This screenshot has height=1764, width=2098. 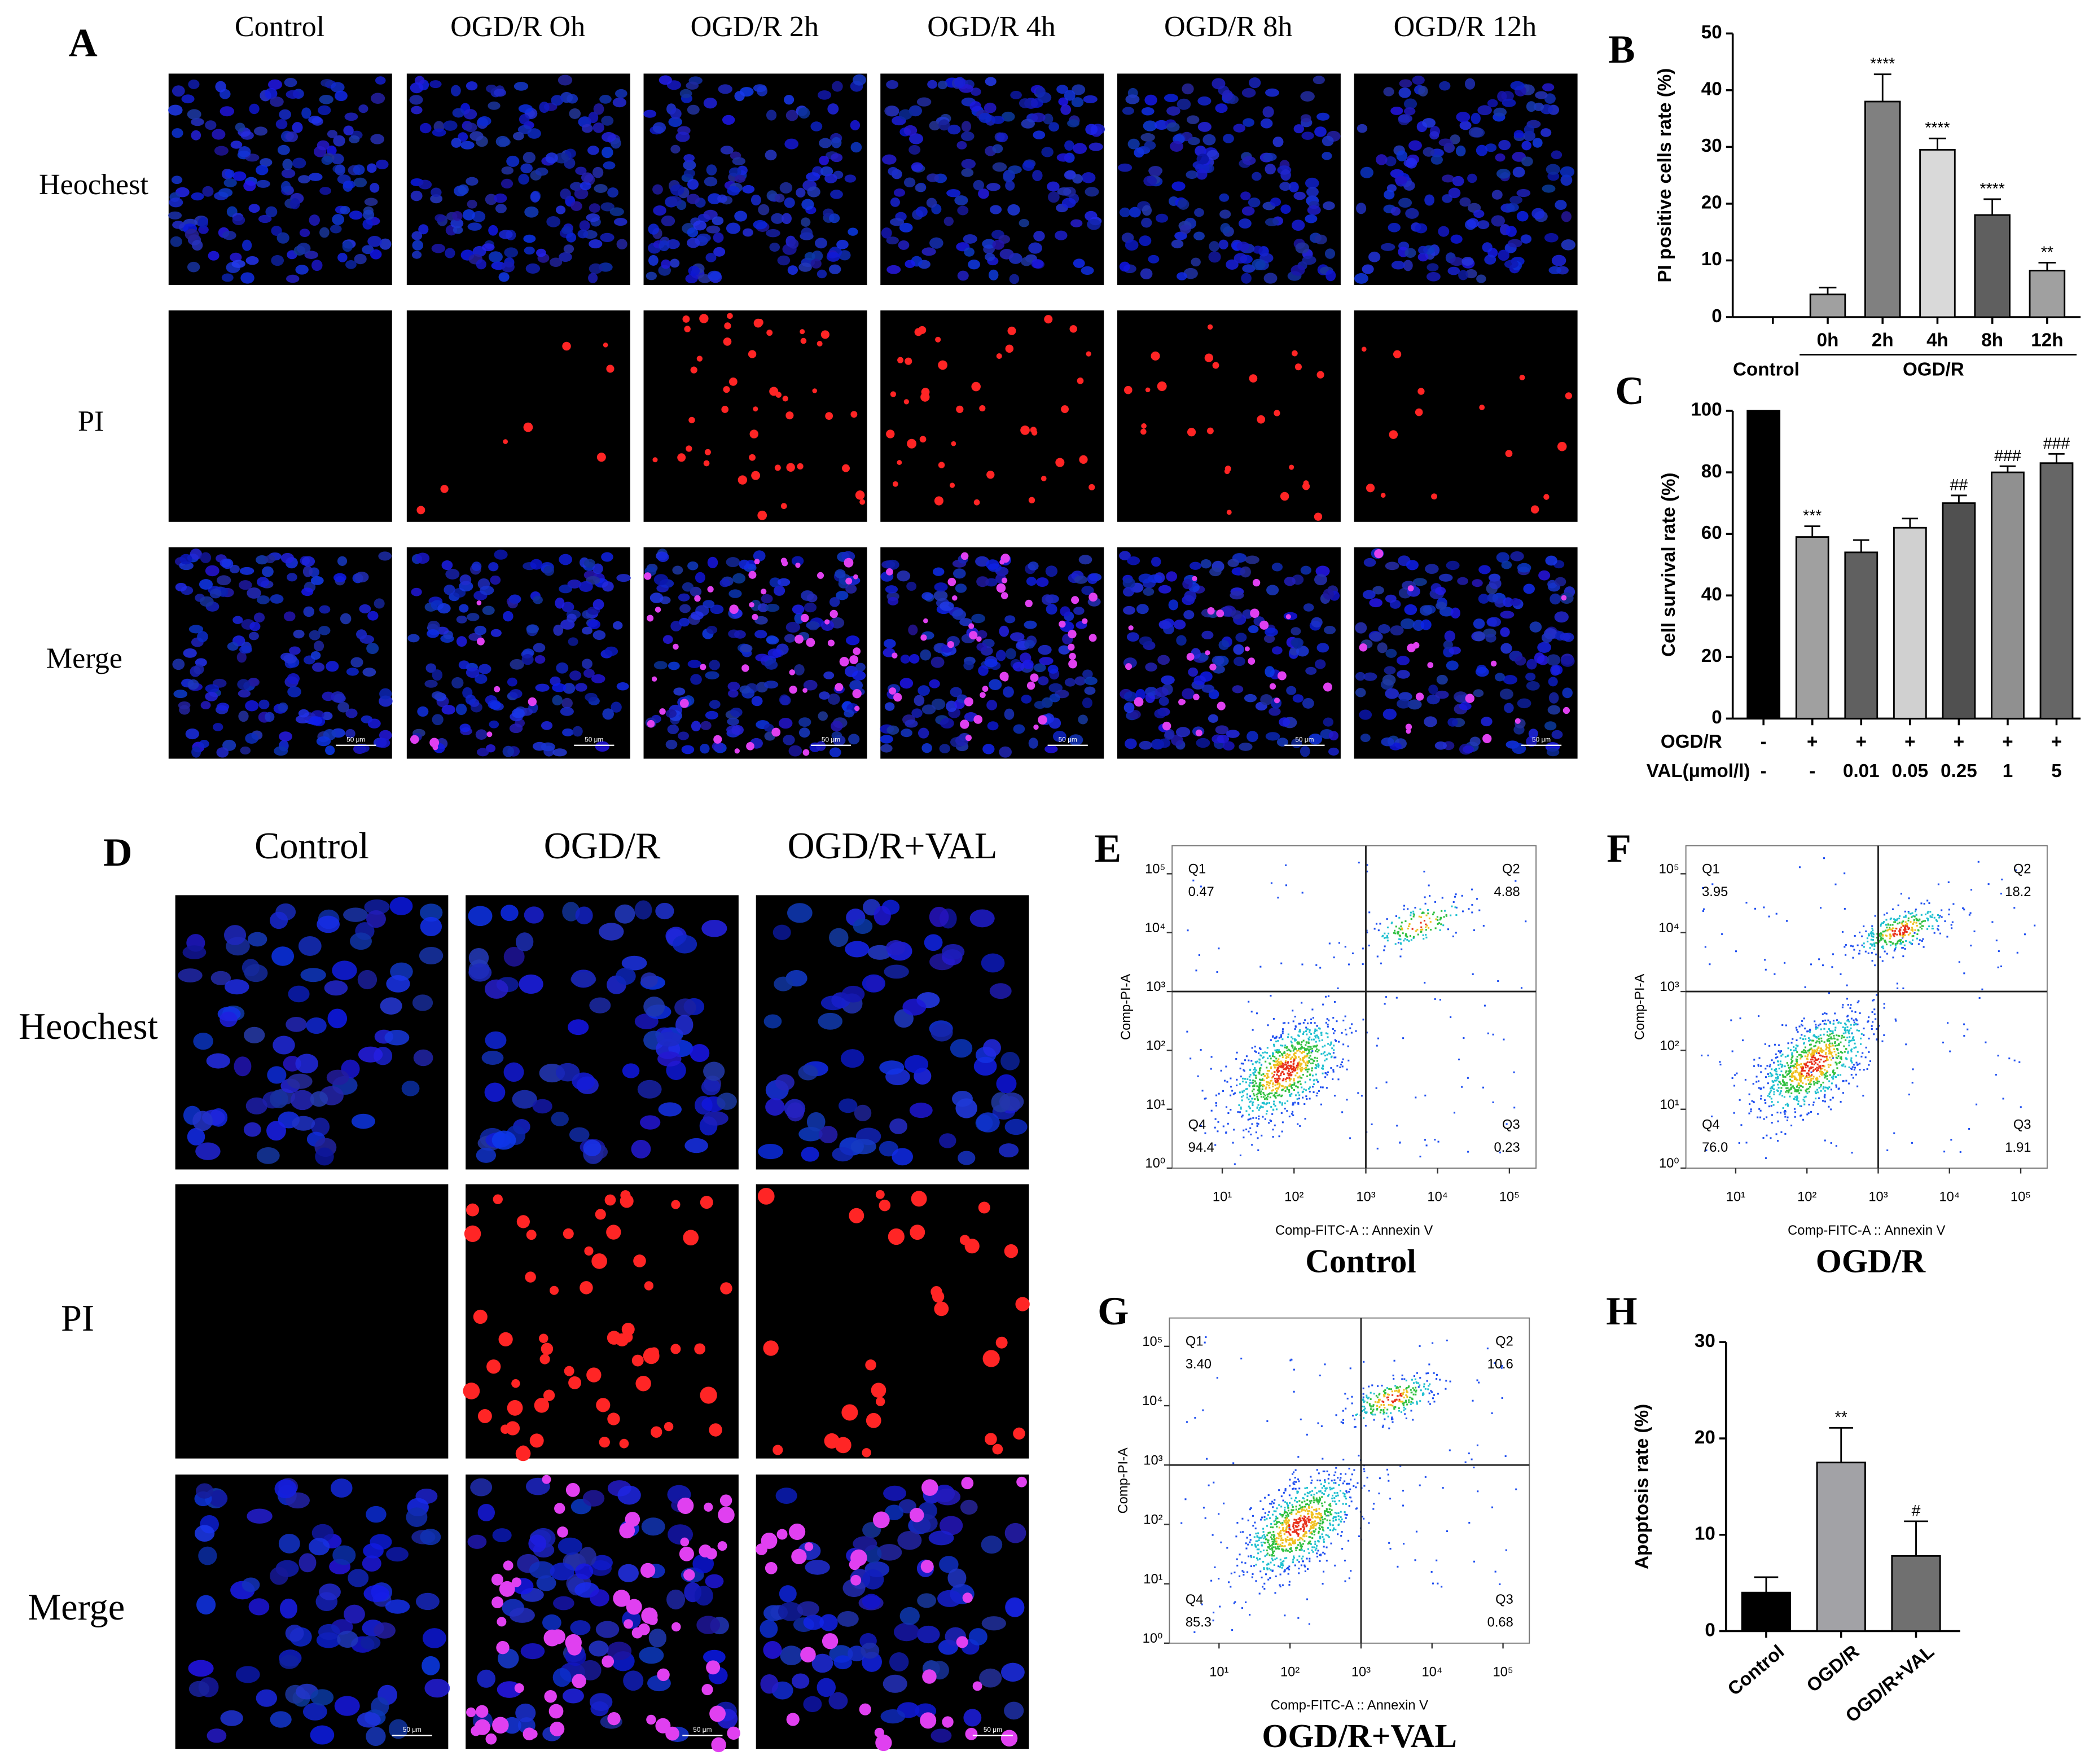 What do you see at coordinates (1711, 32) in the screenshot?
I see `y-tick-label: 50` at bounding box center [1711, 32].